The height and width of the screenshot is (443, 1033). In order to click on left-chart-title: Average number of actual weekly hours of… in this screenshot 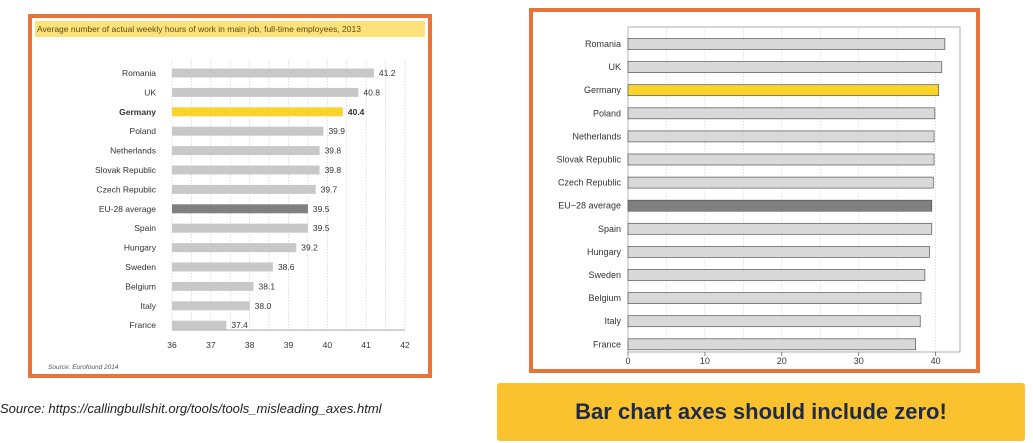, I will do `click(230, 29)`.